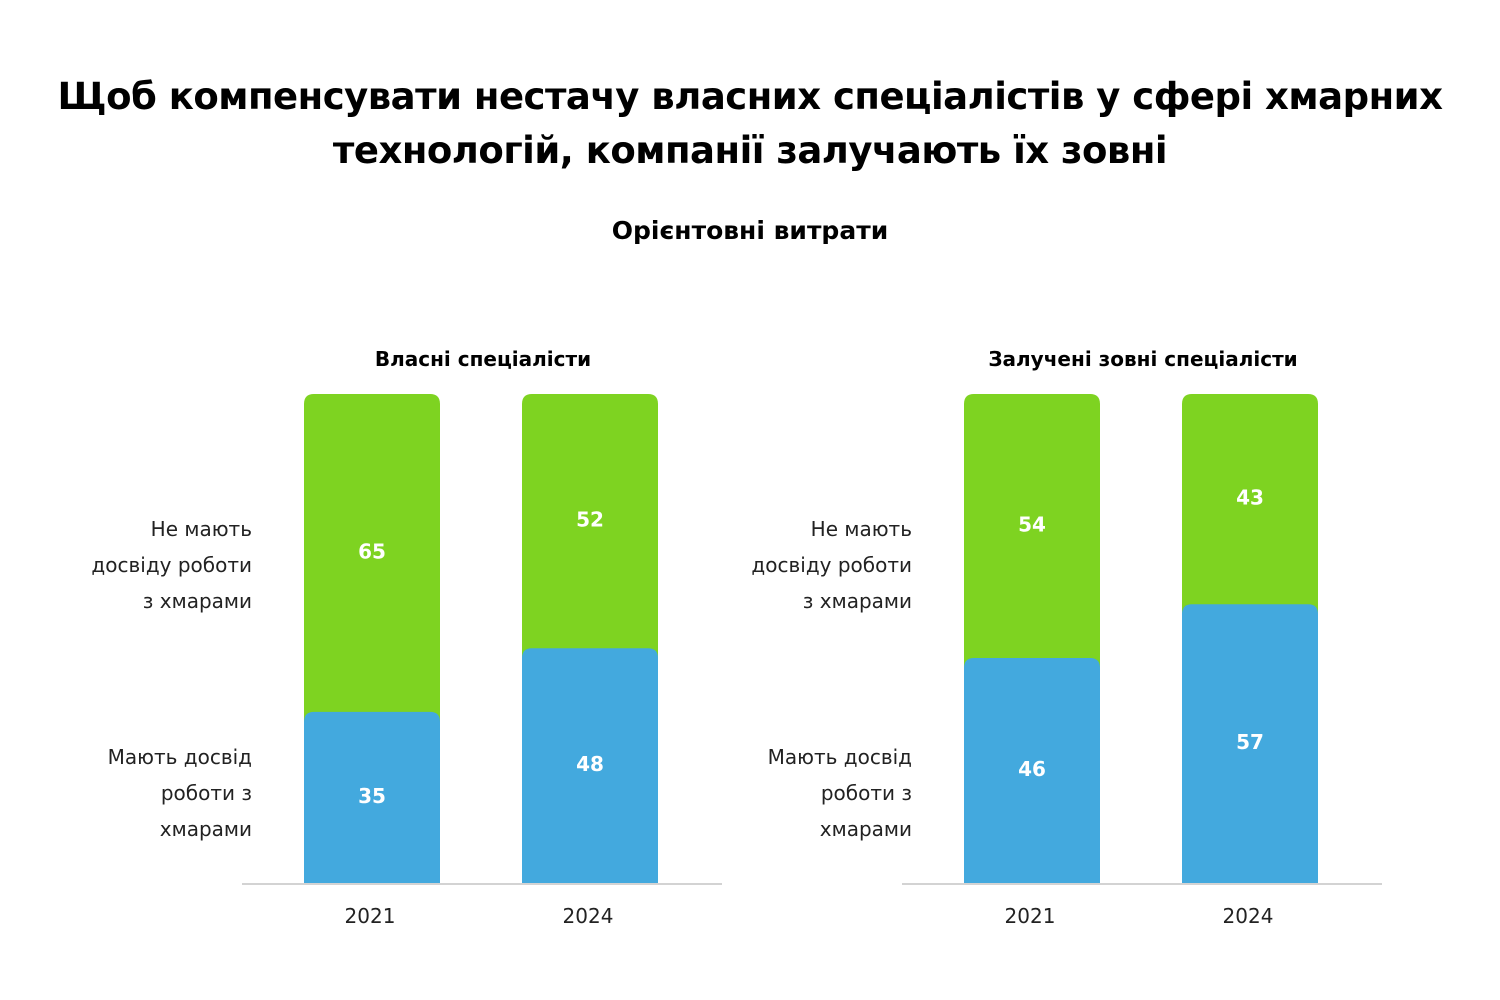 Image resolution: width=1500 pixels, height=1000 pixels. Describe the element at coordinates (483, 359) in the screenshot. I see `chart-title: Власні спеціалісти` at that location.